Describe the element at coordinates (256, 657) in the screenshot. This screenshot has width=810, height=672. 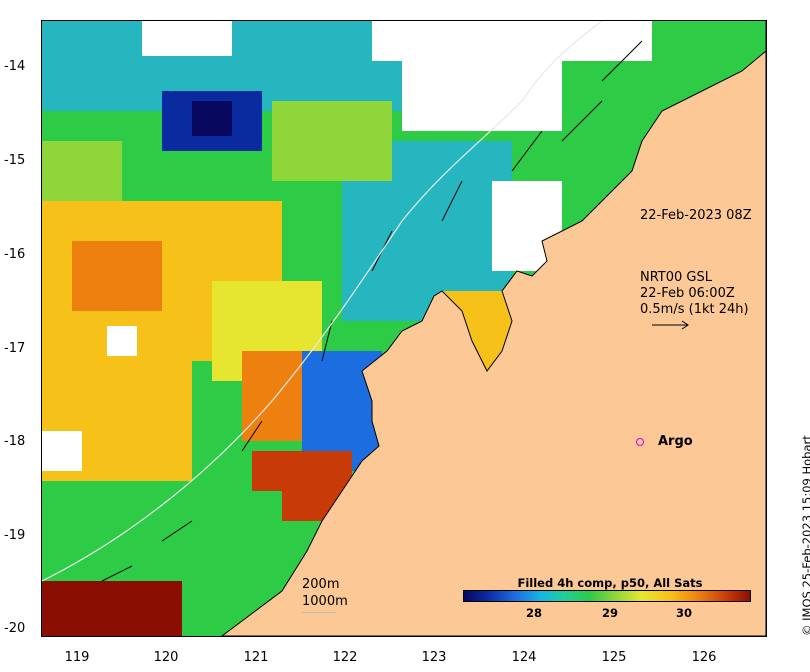
I see `lon-tick-label: 121` at that location.